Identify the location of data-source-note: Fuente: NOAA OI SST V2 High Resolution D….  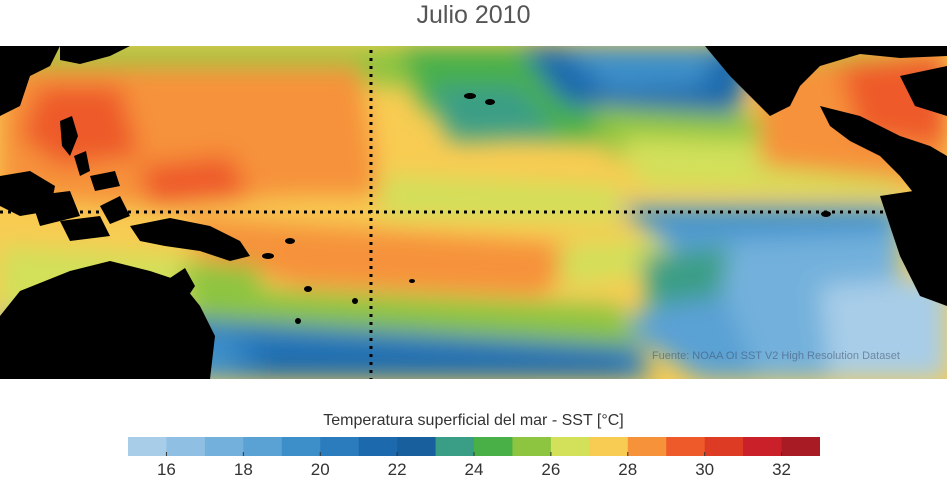
(775, 356).